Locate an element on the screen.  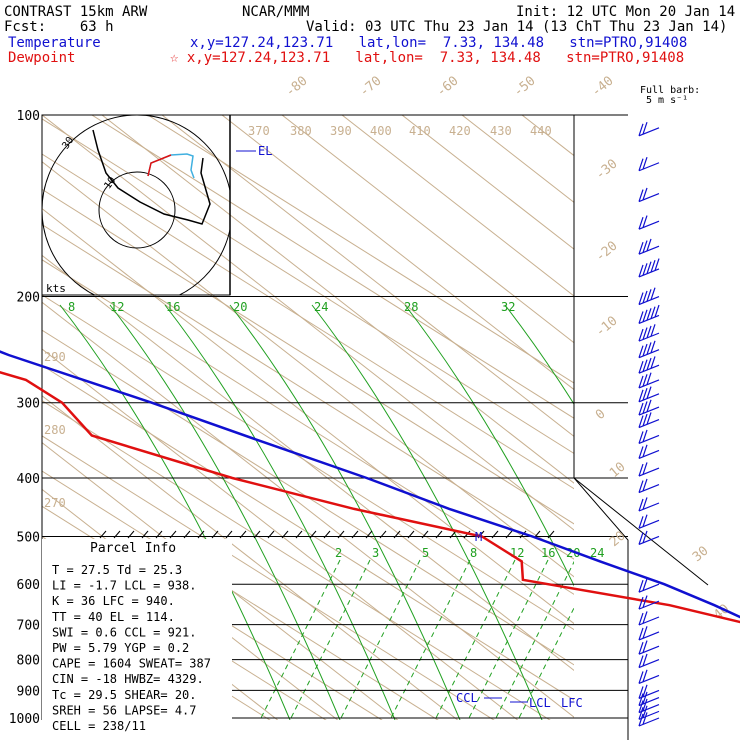
mixing-ratio-label: 8 is located at coordinates (473, 553).